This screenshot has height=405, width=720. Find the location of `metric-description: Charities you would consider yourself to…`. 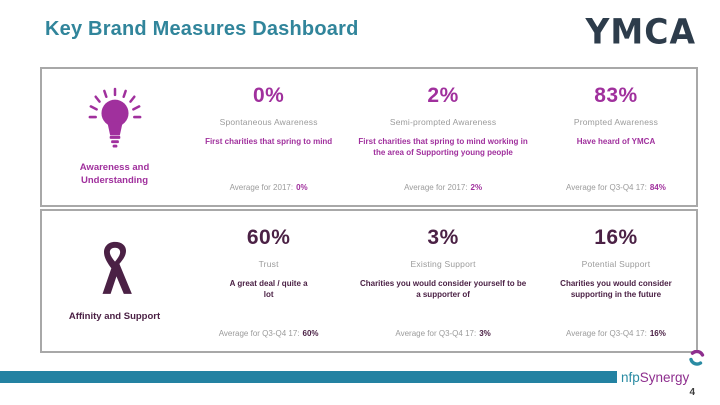

metric-description: Charities you would consider yourself to… is located at coordinates (443, 289).